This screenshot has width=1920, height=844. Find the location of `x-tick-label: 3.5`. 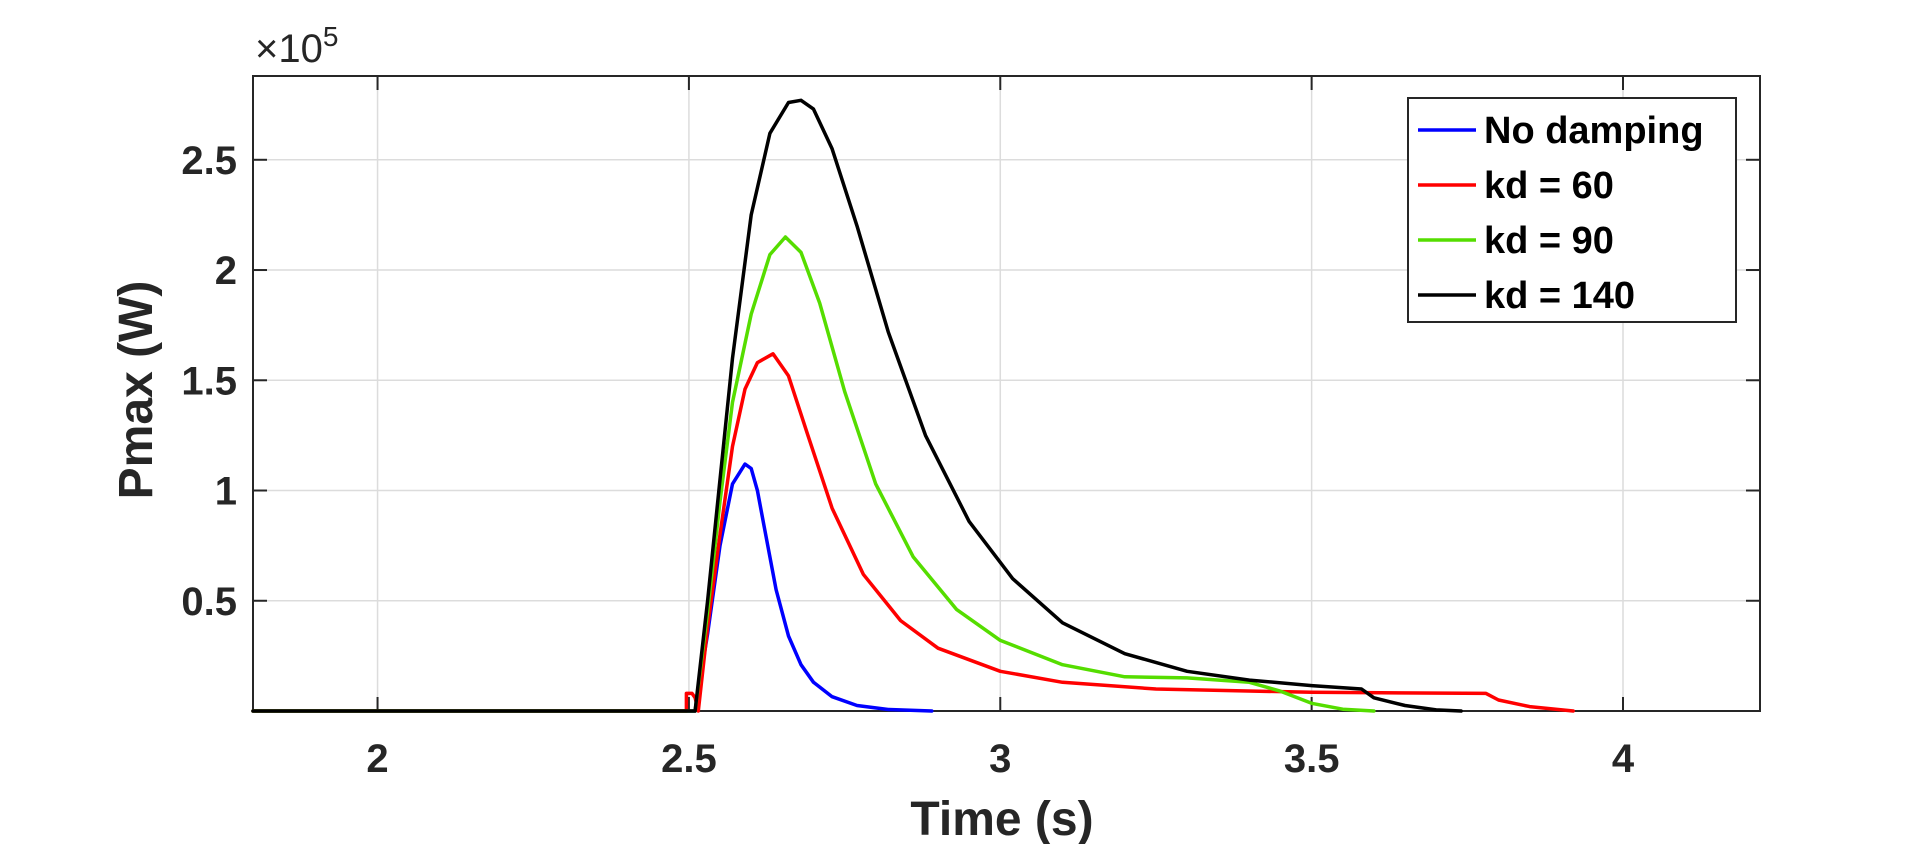

x-tick-label: 3.5 is located at coordinates (1312, 759).